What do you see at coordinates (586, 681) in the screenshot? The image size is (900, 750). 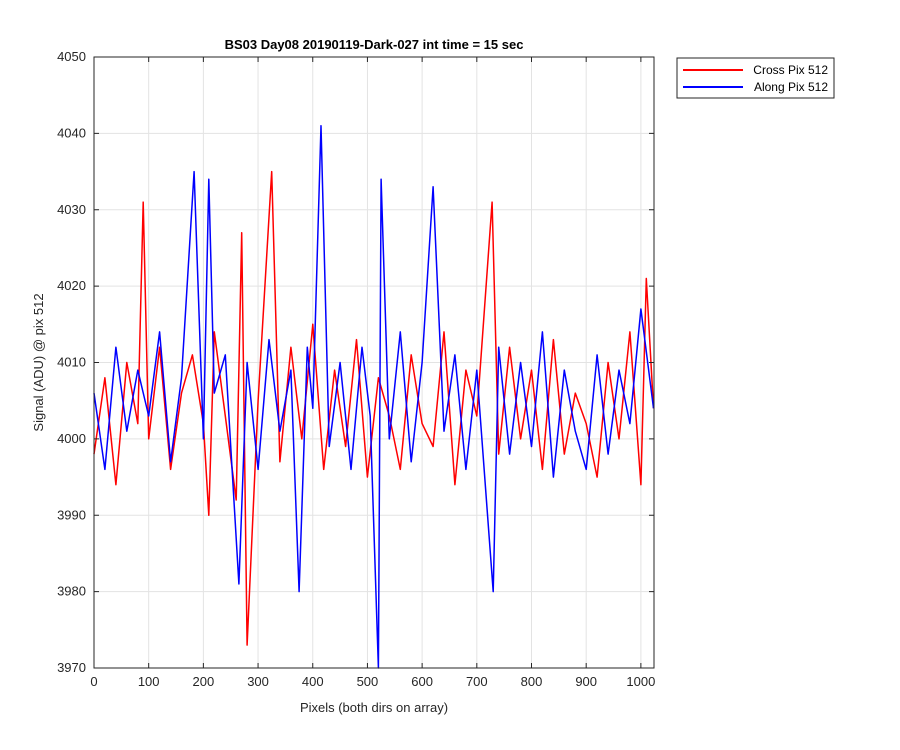 I see `x-tick-label: 900` at bounding box center [586, 681].